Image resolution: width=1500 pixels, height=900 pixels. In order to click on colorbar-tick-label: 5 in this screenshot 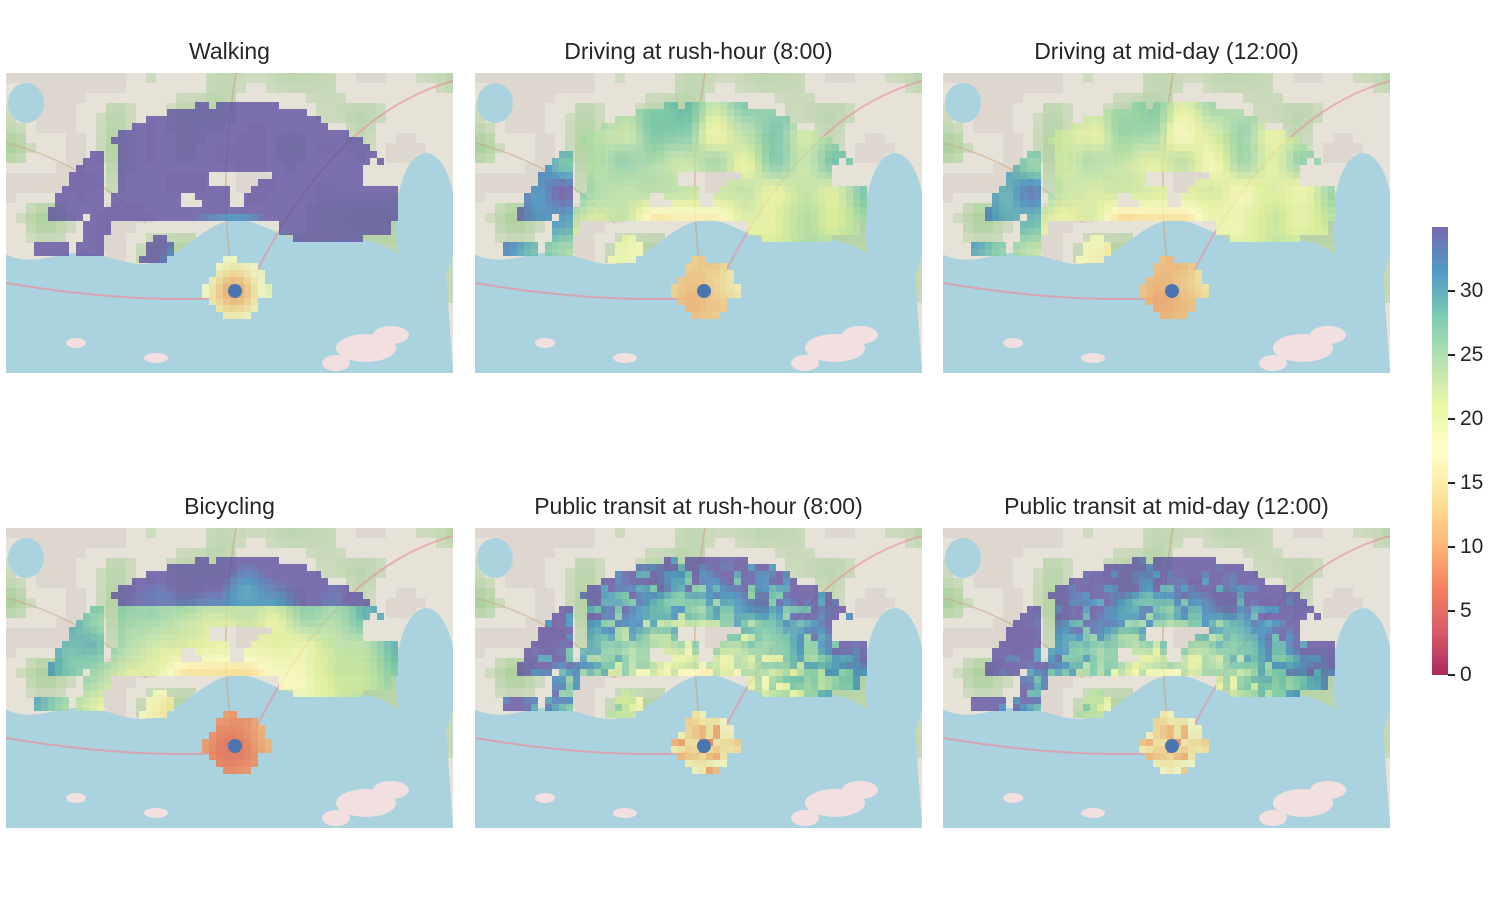, I will do `click(1466, 610)`.